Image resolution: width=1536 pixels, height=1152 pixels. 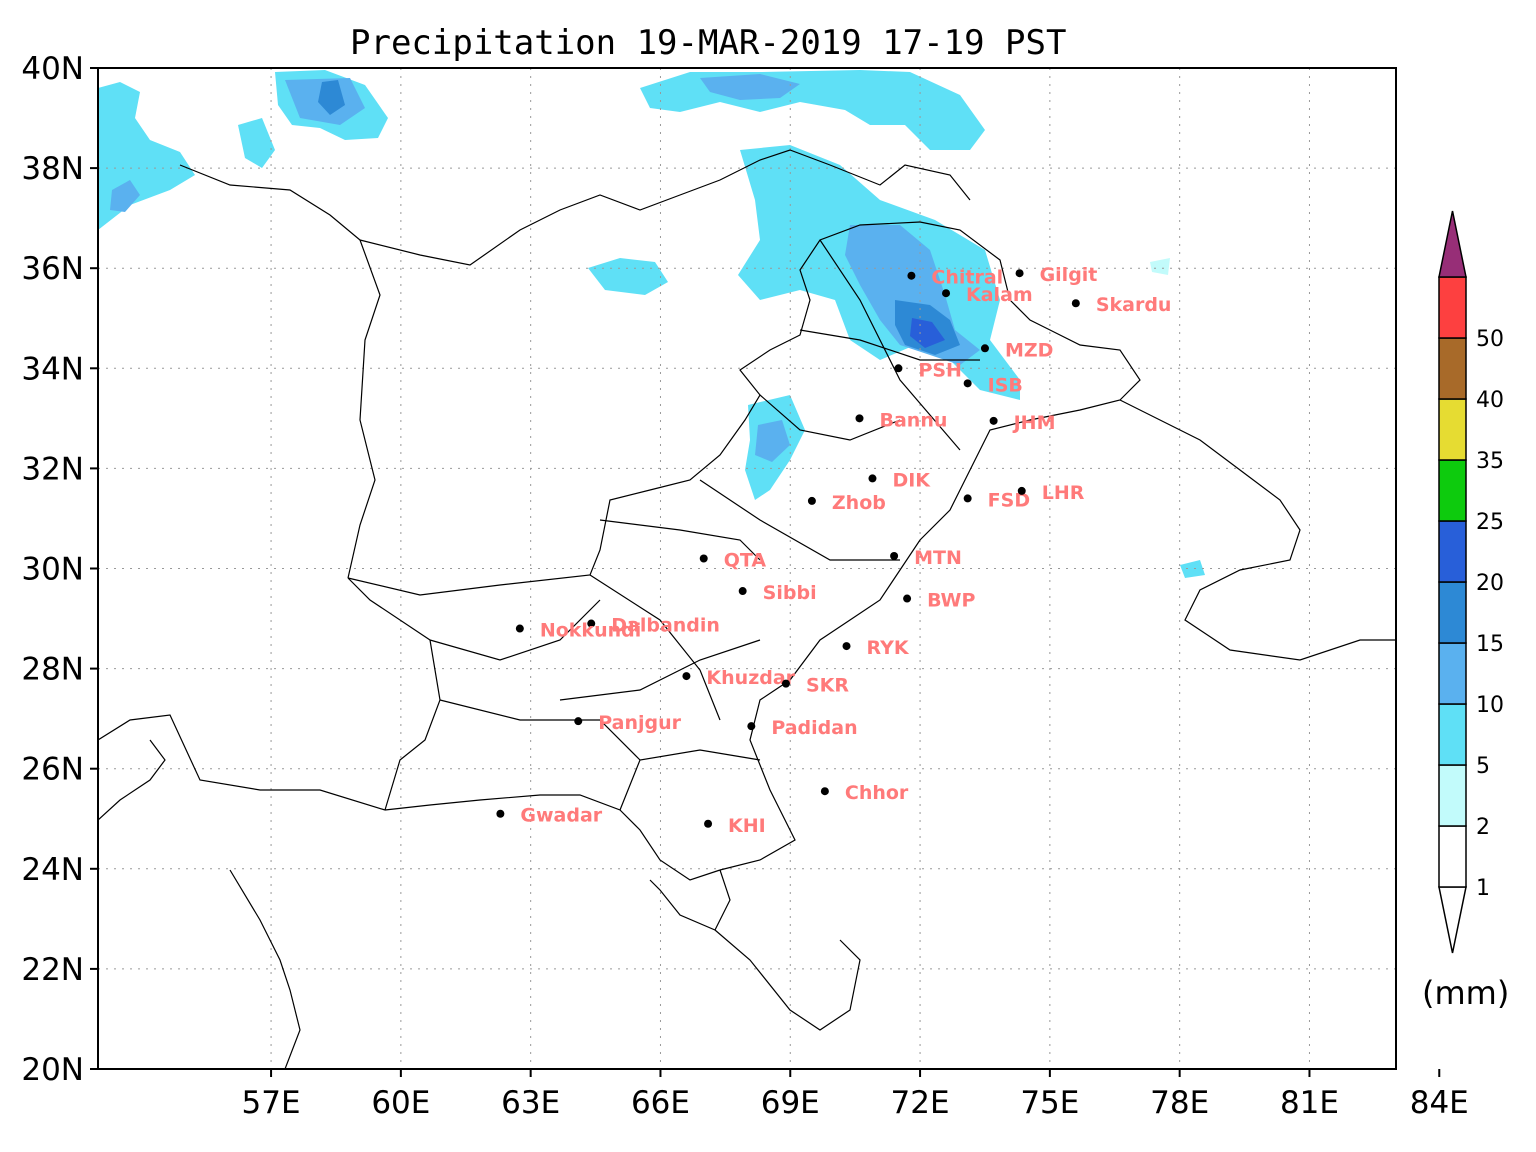 I want to click on y-tick-label: 28N, so click(x=52, y=670).